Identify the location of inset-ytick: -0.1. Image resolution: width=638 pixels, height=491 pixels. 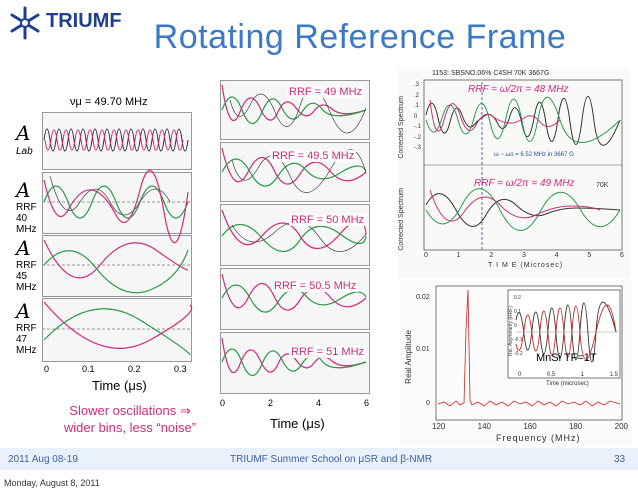
(518, 340).